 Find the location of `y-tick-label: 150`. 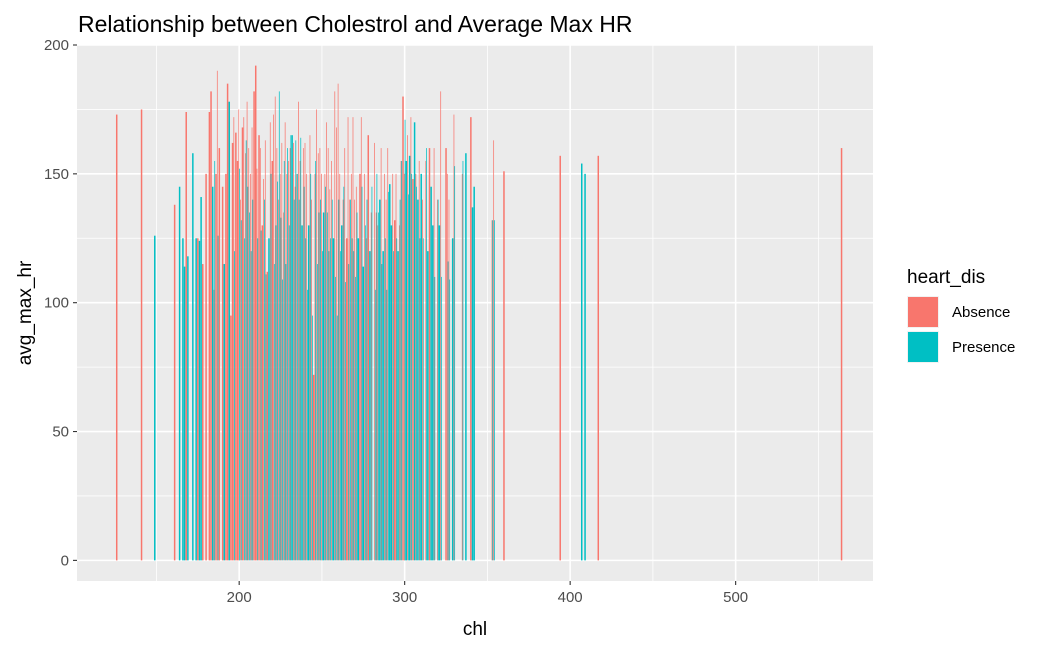

y-tick-label: 150 is located at coordinates (56, 174).